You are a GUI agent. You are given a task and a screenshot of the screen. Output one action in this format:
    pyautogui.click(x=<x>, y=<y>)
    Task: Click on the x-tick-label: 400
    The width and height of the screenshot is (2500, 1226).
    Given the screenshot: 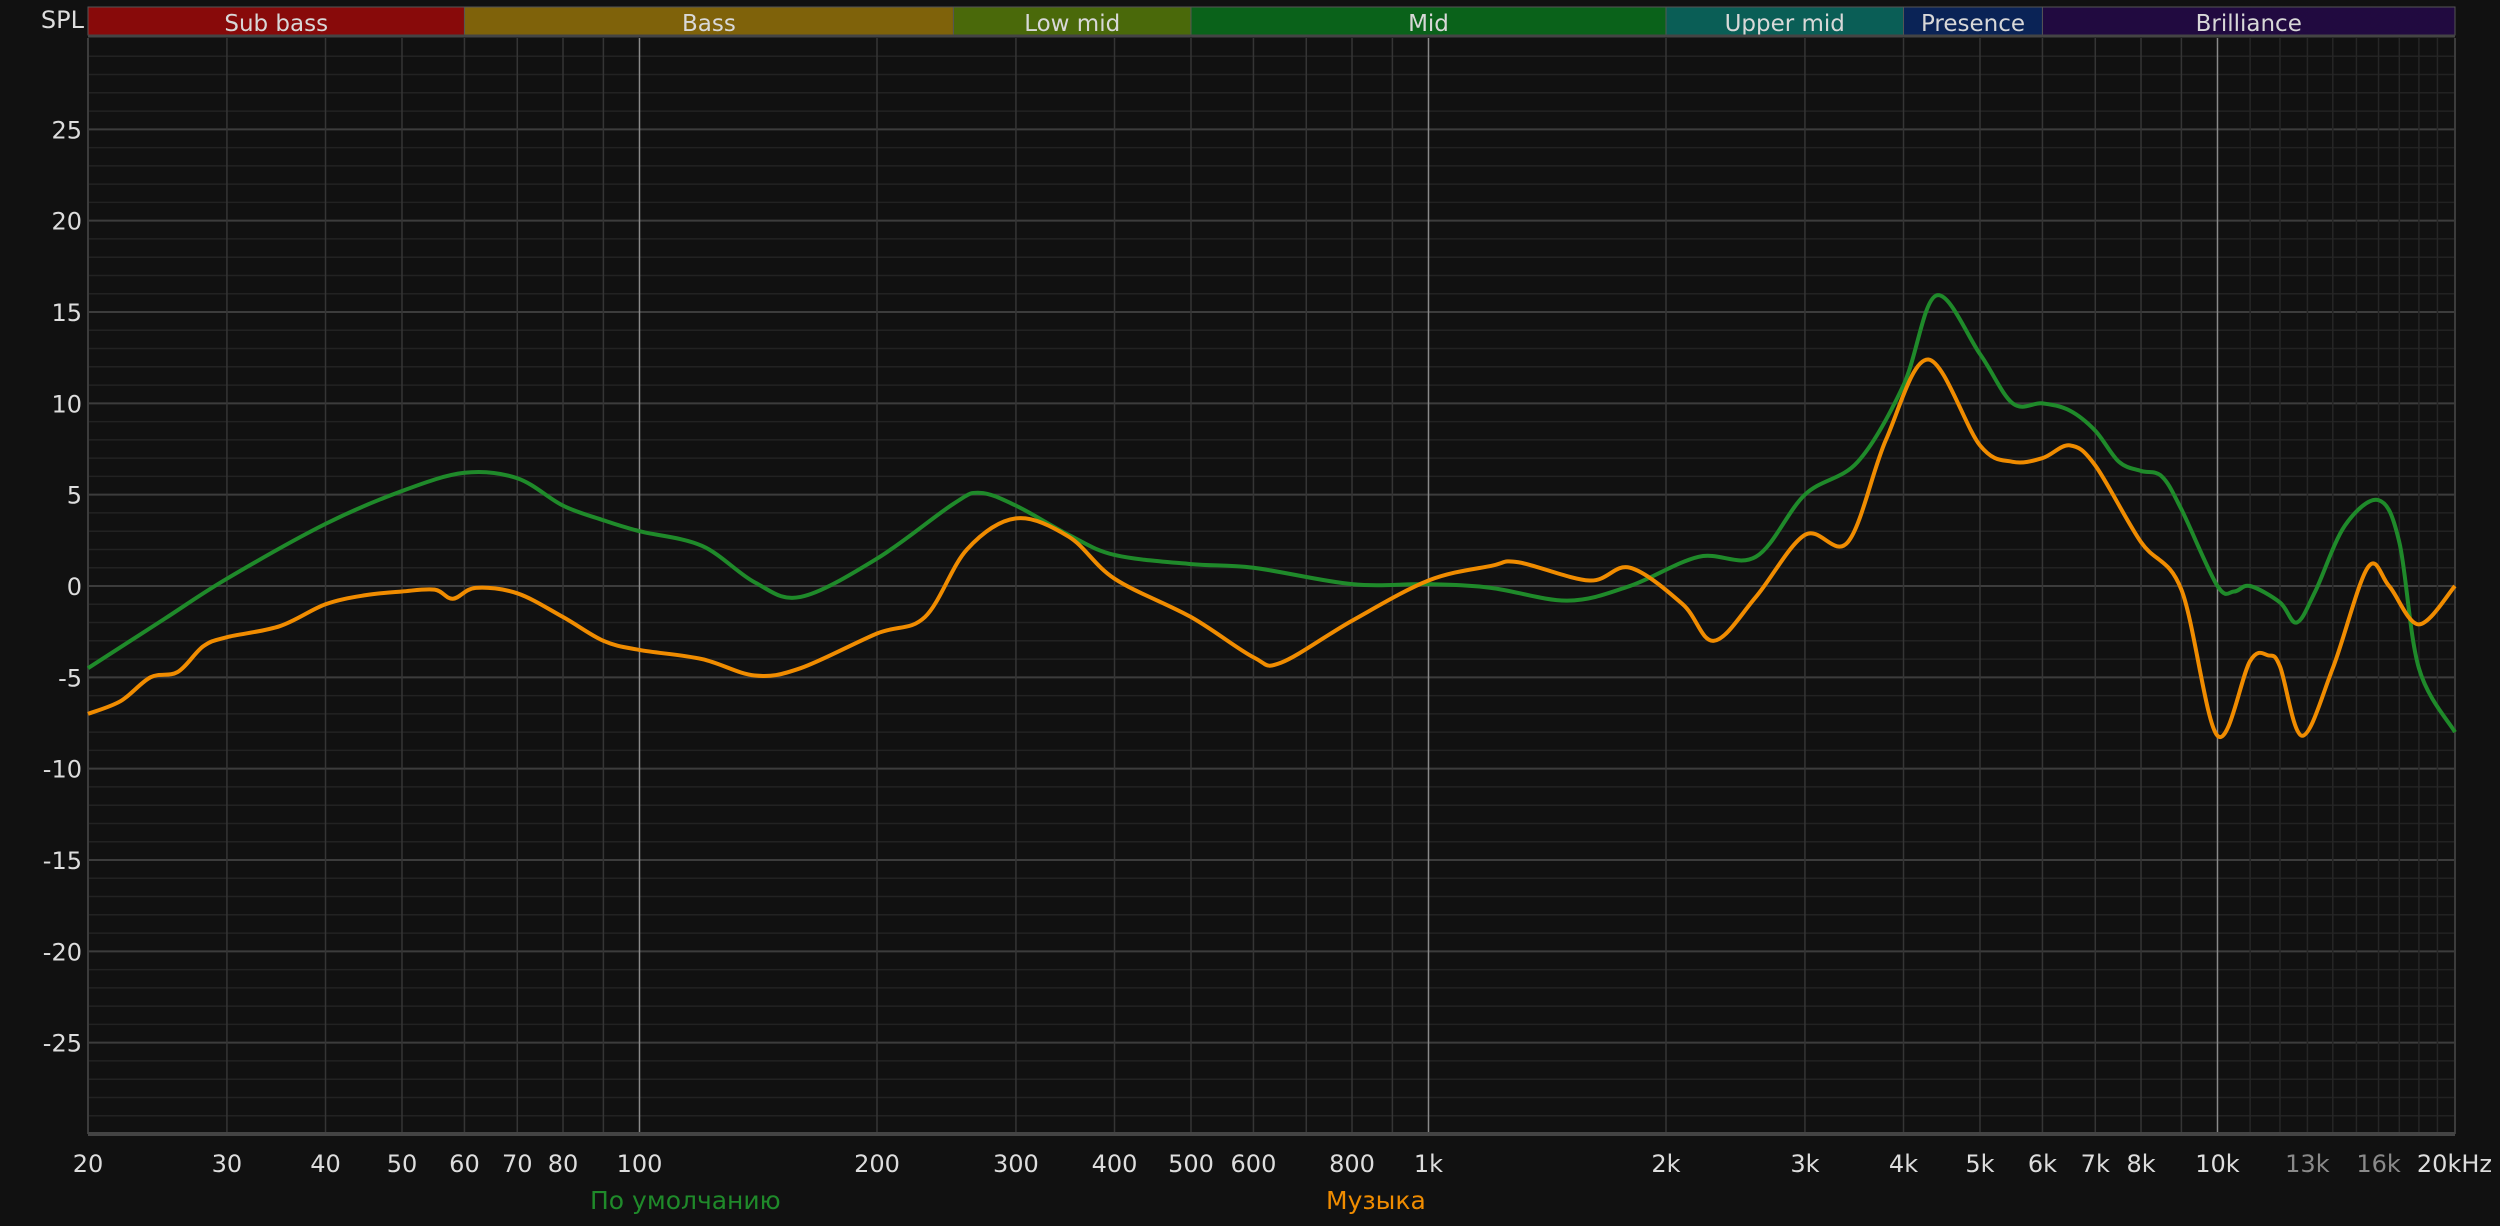 What is the action you would take?
    pyautogui.click(x=1115, y=1164)
    